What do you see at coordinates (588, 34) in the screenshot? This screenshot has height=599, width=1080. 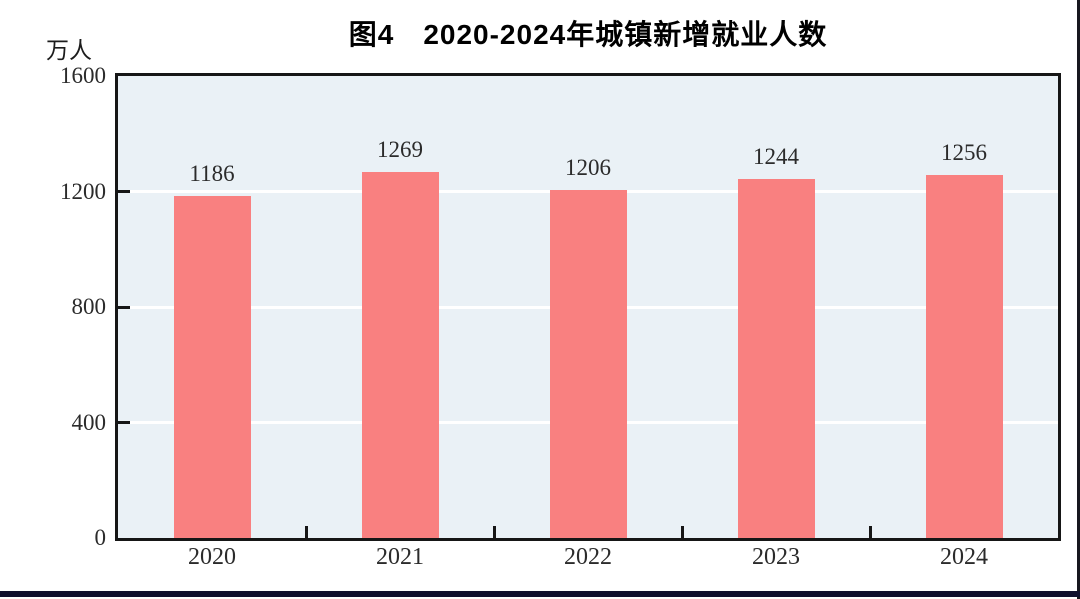 I see `chart-title: 图4 2020-2024年城镇新增就业人数` at bounding box center [588, 34].